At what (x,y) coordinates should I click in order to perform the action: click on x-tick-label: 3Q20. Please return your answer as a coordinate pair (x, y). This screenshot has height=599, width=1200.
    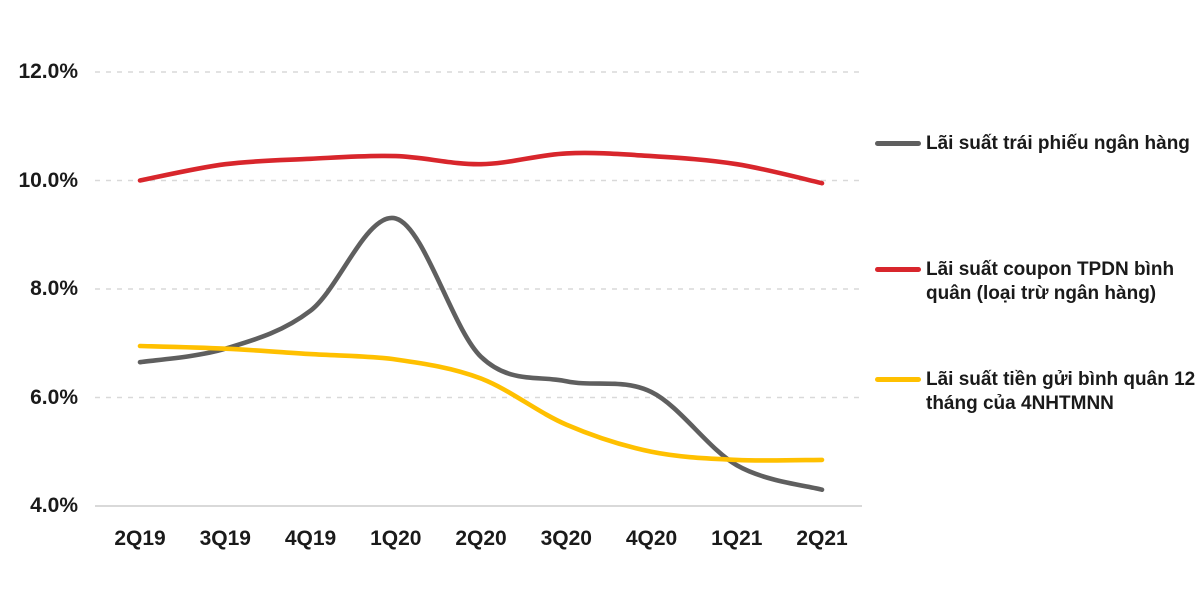
    Looking at the image, I should click on (566, 538).